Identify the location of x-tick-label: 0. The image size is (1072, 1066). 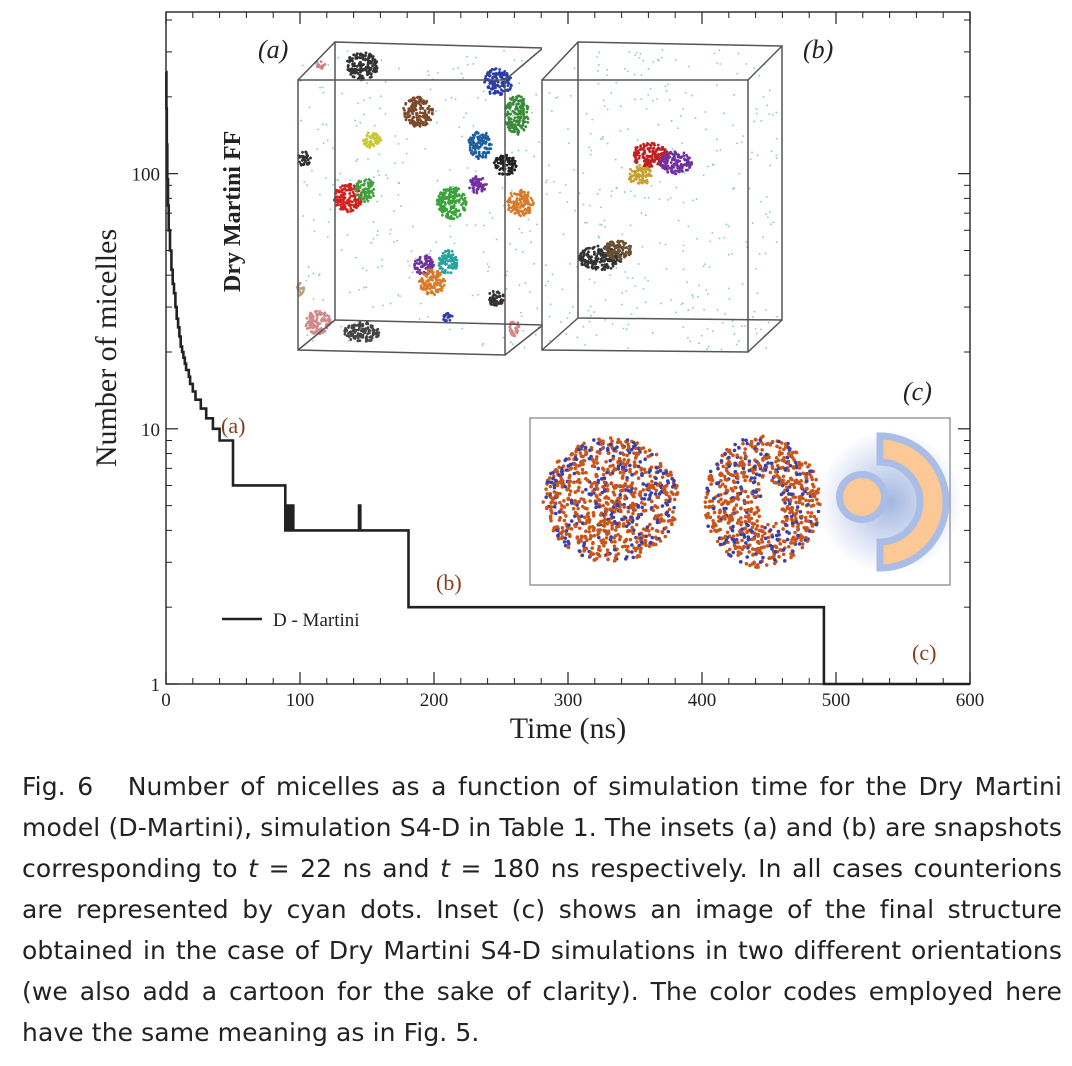
(166, 700).